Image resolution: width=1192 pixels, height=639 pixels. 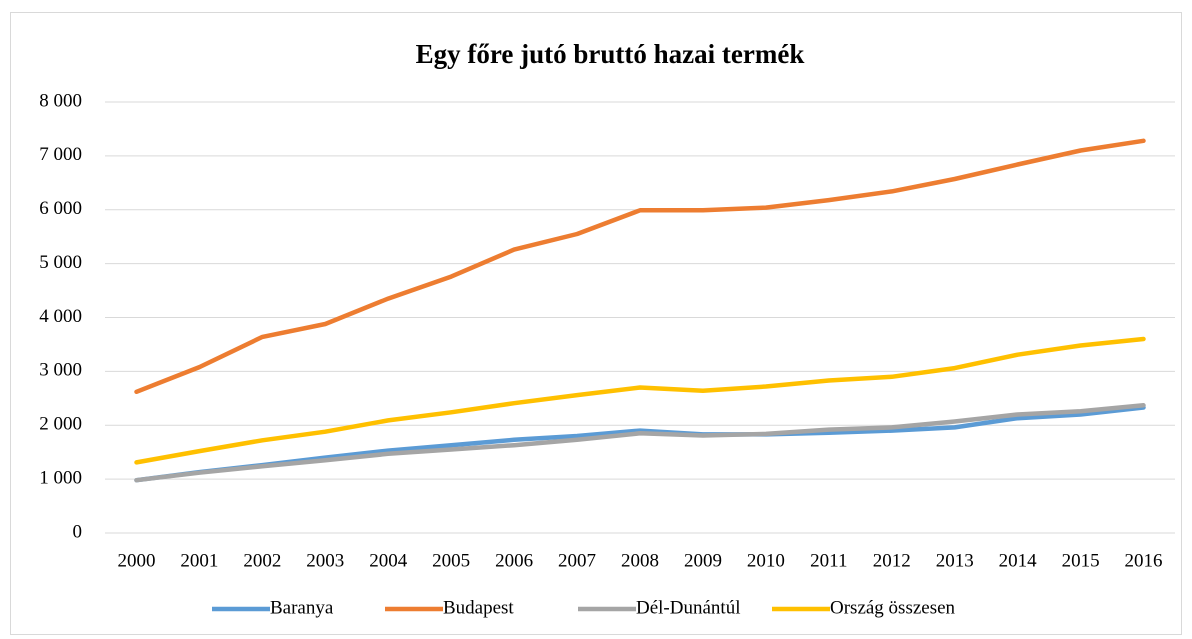 What do you see at coordinates (60, 316) in the screenshot?
I see `y-tick-label: 4 000` at bounding box center [60, 316].